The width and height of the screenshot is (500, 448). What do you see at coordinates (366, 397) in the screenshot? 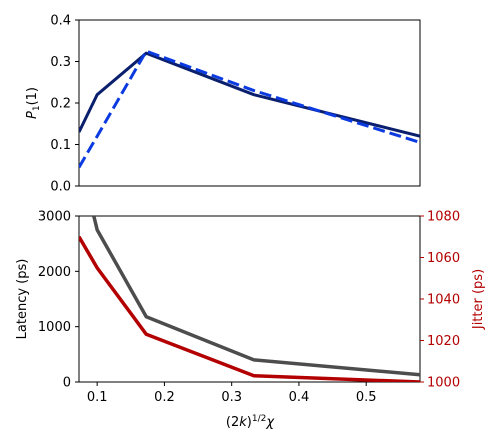
I see `x-tick-label: 0.5` at bounding box center [366, 397].